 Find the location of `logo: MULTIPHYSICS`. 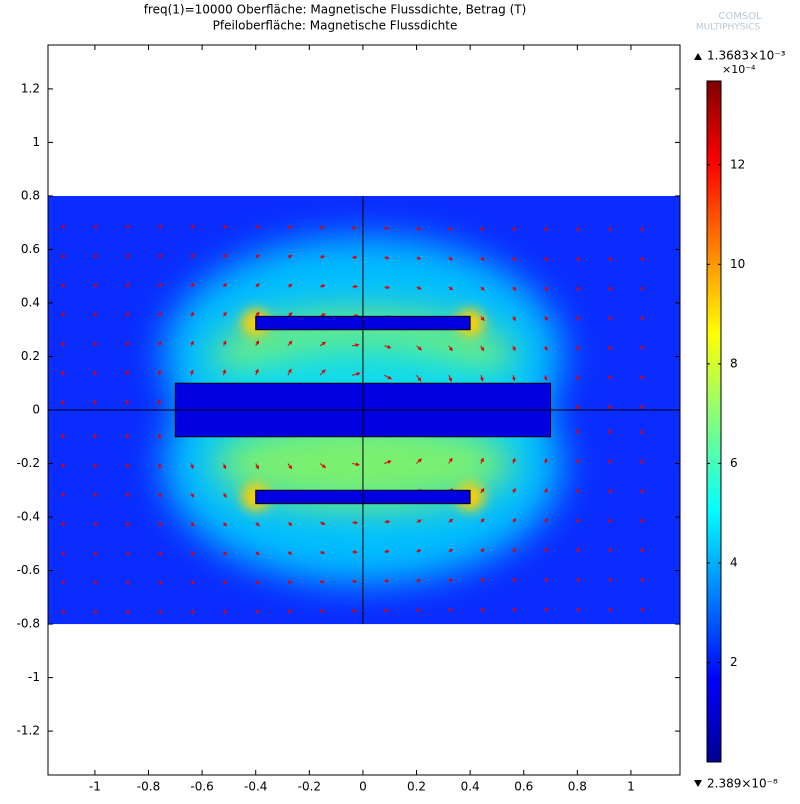

logo: MULTIPHYSICS is located at coordinates (728, 28).